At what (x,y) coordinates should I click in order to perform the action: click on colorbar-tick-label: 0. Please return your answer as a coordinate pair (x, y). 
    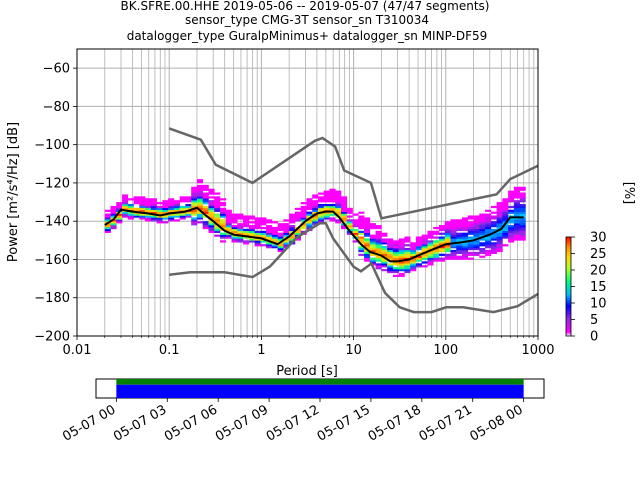
    Looking at the image, I should click on (594, 337).